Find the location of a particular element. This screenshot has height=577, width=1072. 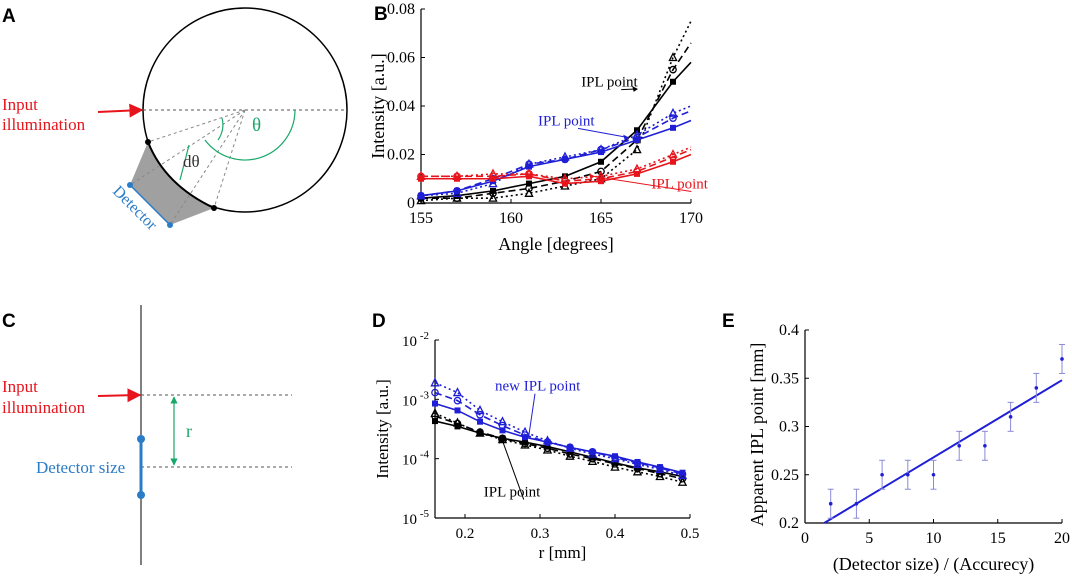

theta-label: θ is located at coordinates (256, 125).